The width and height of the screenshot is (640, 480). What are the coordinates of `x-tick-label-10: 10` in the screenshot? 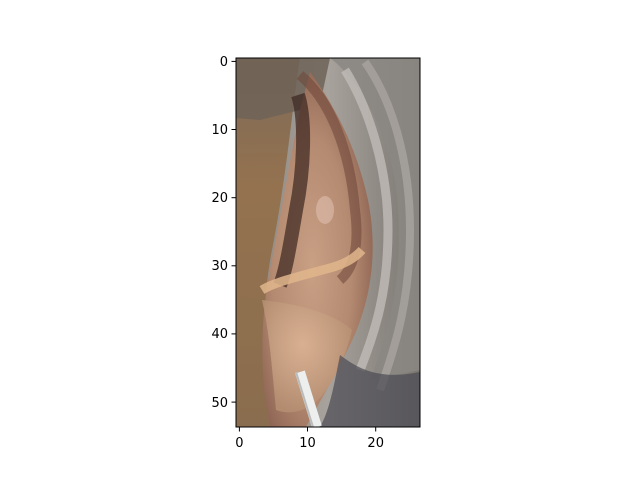 It's located at (307, 443).